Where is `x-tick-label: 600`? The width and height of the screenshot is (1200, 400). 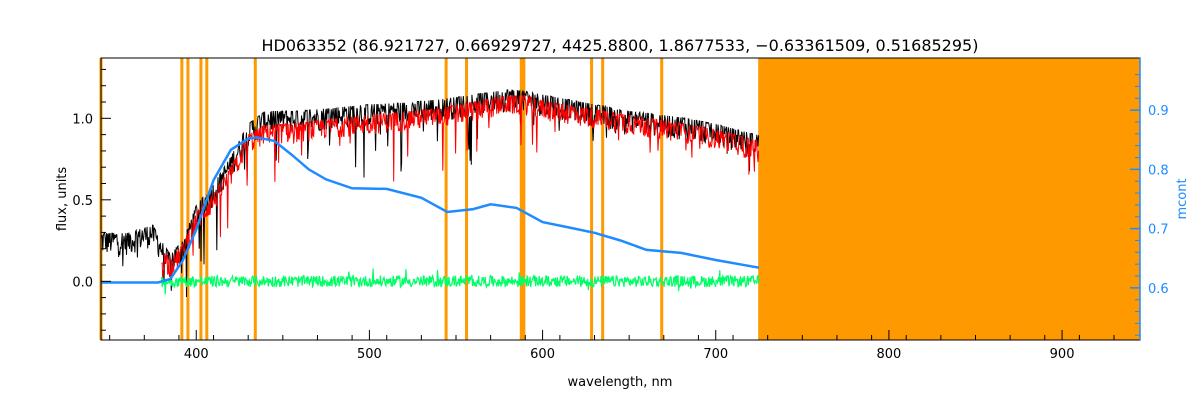
x-tick-label: 600 is located at coordinates (542, 354).